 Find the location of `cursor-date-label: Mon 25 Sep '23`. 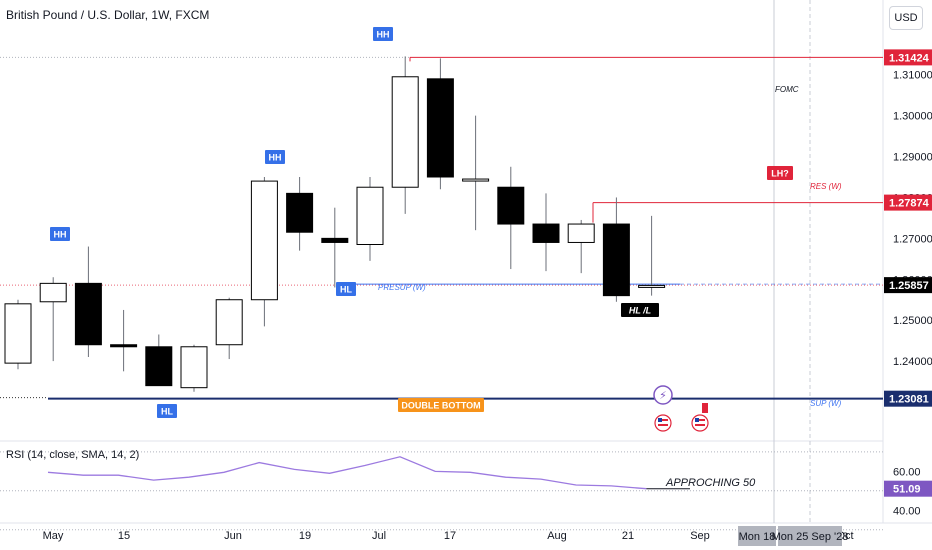

cursor-date-label: Mon 25 Sep '23 is located at coordinates (810, 537).